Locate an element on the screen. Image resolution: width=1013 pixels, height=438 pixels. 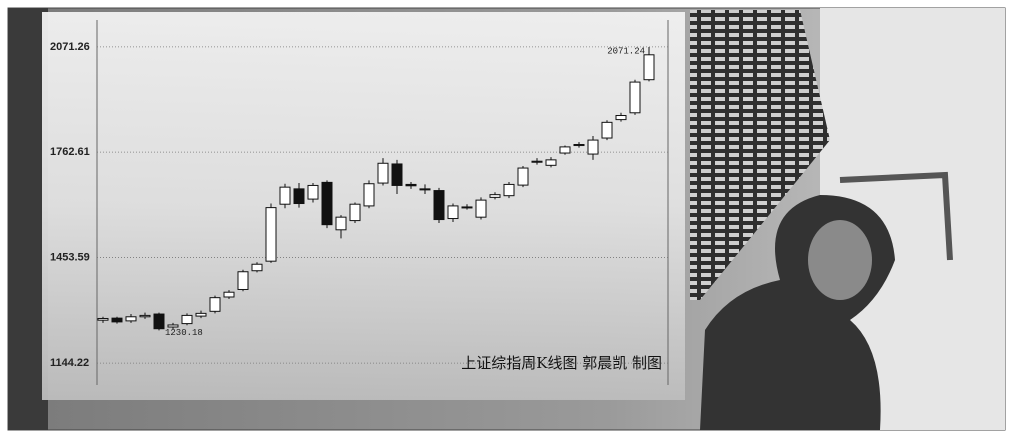
photo-bracket is located at coordinates (896, 216).